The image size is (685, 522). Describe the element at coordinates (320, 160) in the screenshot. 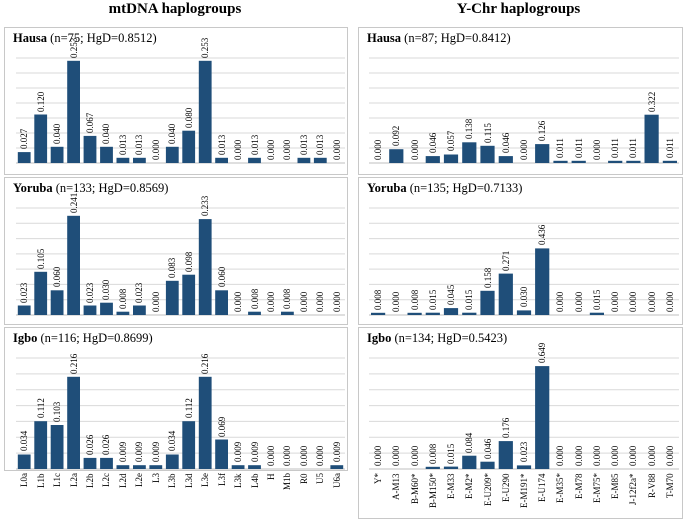

I see `bar-U5` at that location.